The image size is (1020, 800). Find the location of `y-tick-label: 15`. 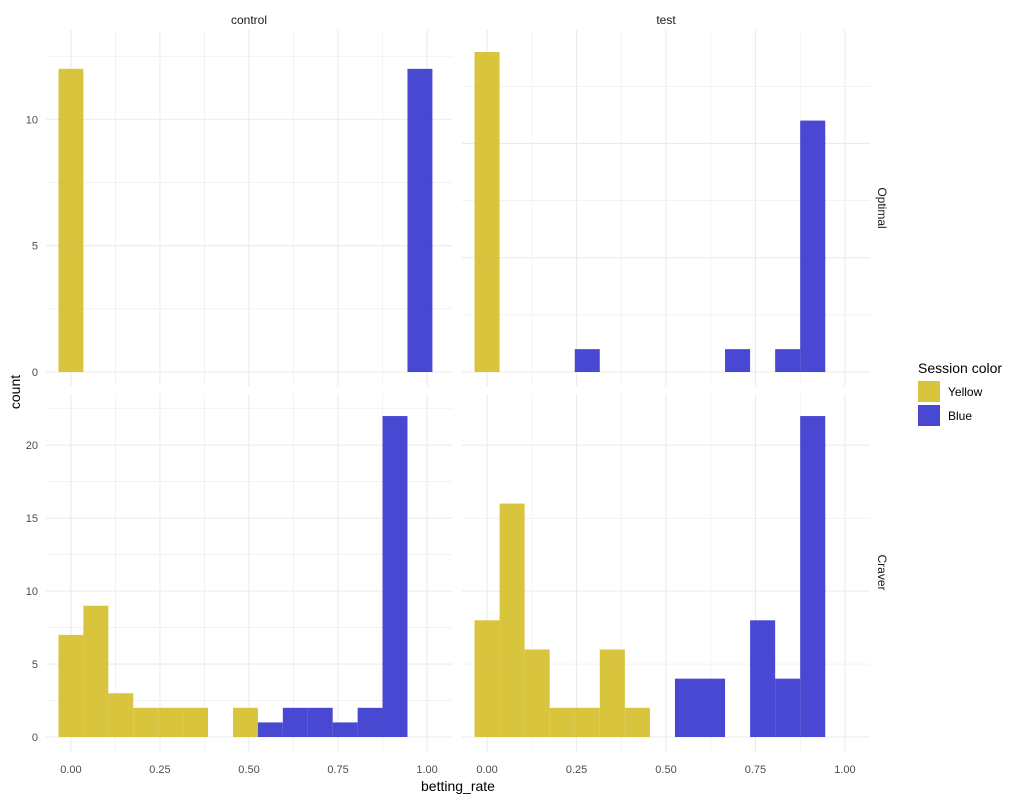

y-tick-label: 15 is located at coordinates (32, 519).